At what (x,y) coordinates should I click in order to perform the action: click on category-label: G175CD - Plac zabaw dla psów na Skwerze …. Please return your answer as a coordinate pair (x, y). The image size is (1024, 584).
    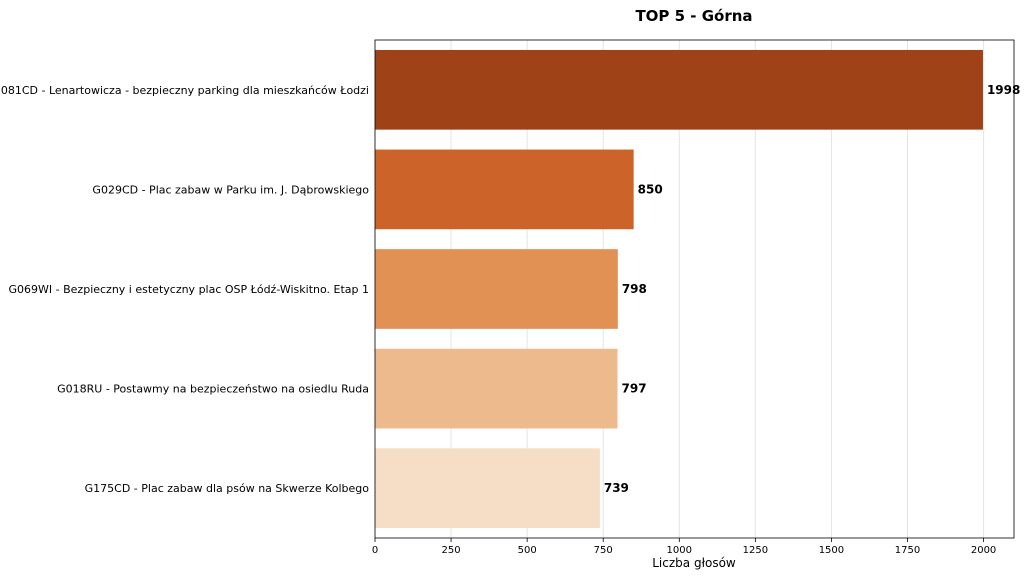
    Looking at the image, I should click on (227, 488).